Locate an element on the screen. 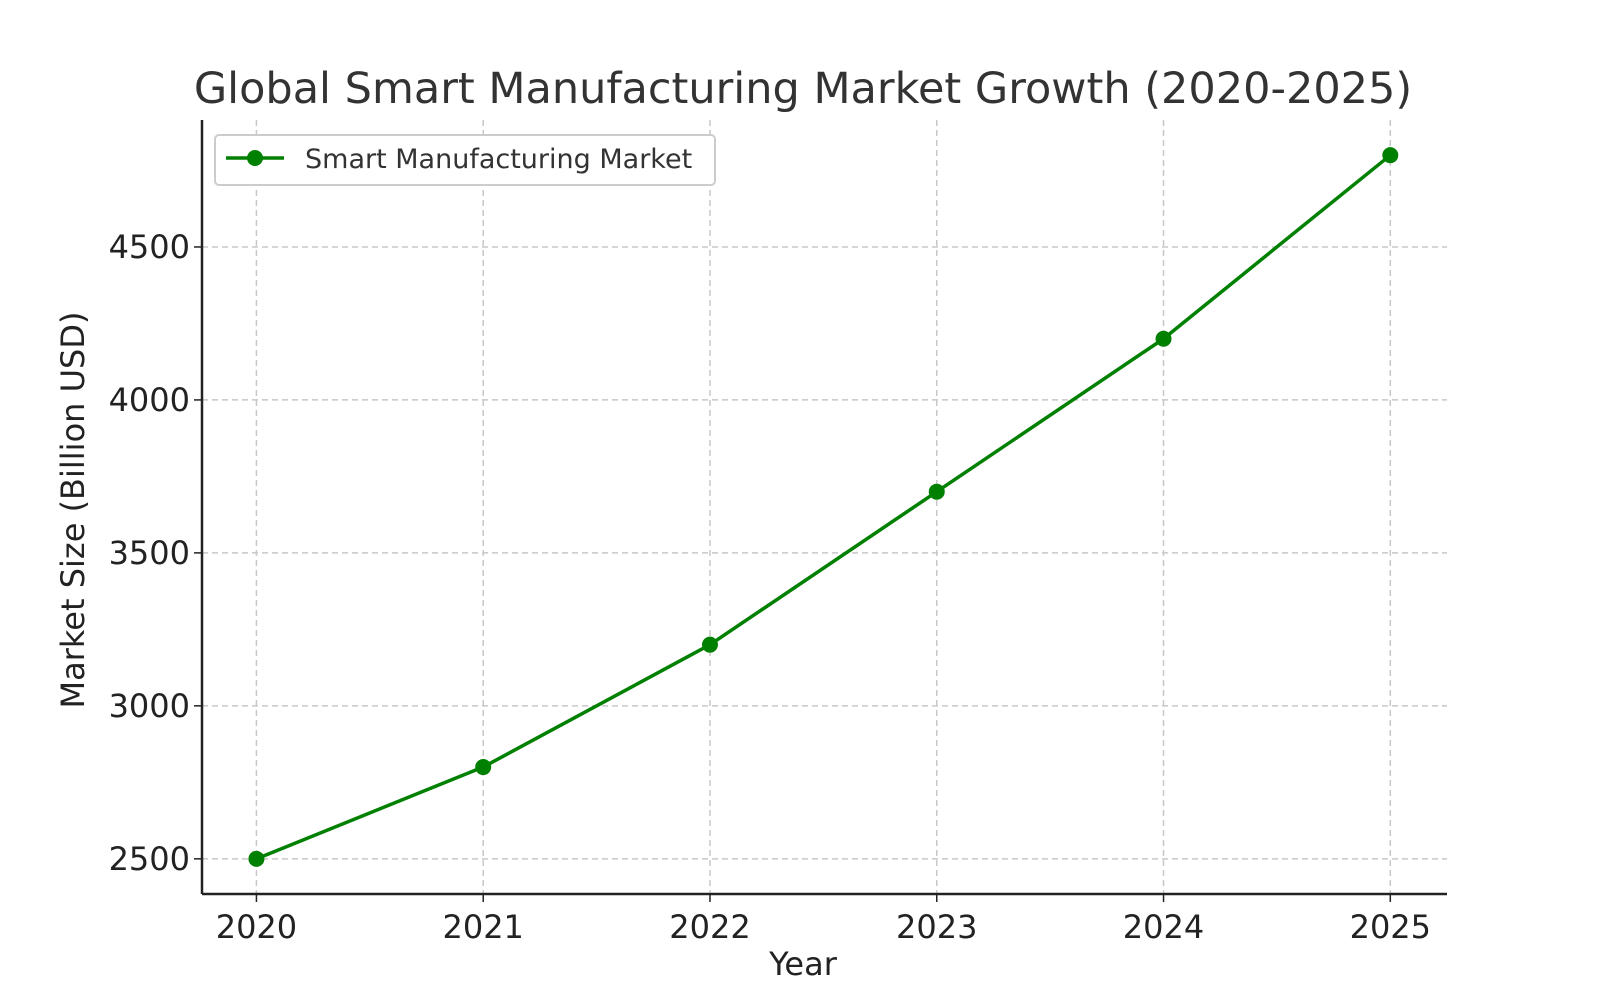  x-tick-label: 2025 is located at coordinates (1390, 927).